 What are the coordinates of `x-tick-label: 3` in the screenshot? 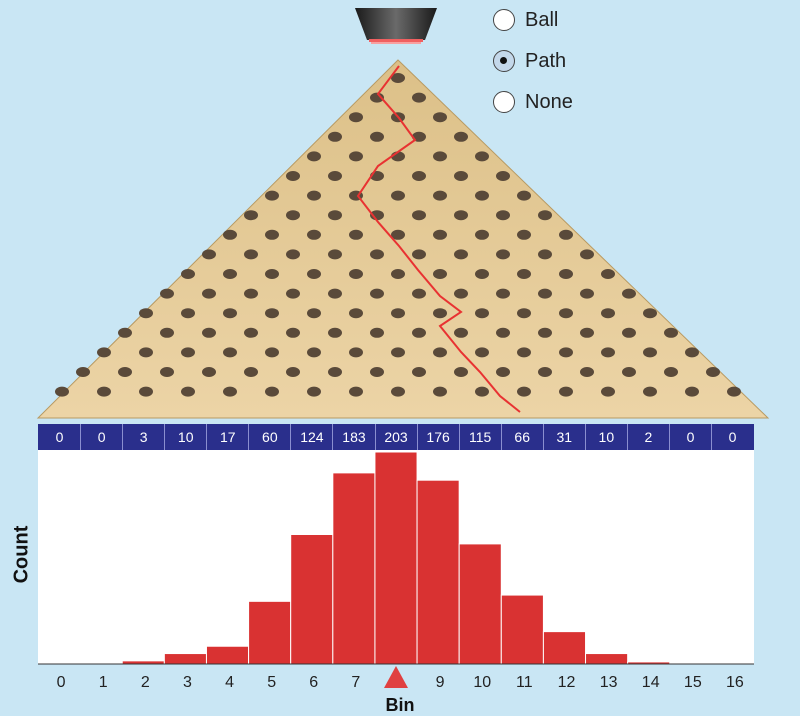 It's located at (187, 682).